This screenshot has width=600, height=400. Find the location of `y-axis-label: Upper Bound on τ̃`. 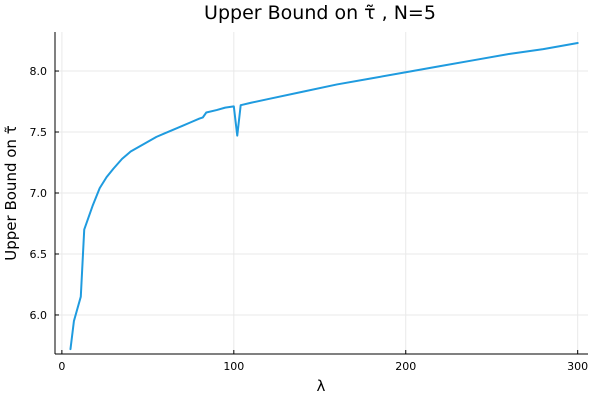

y-axis-label: Upper Bound on τ̃ is located at coordinates (11, 192).